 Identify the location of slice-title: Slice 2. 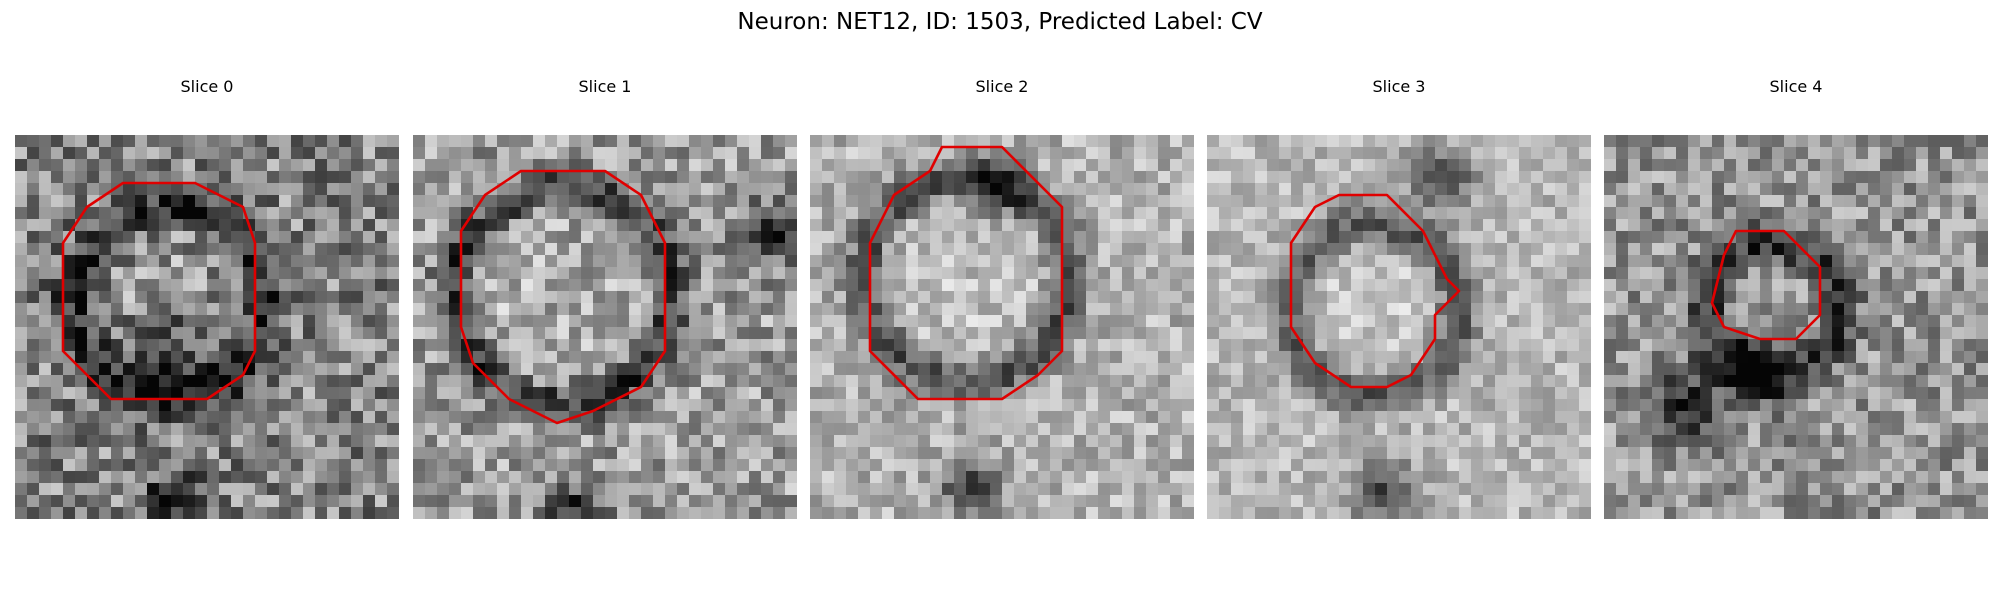
(1002, 86).